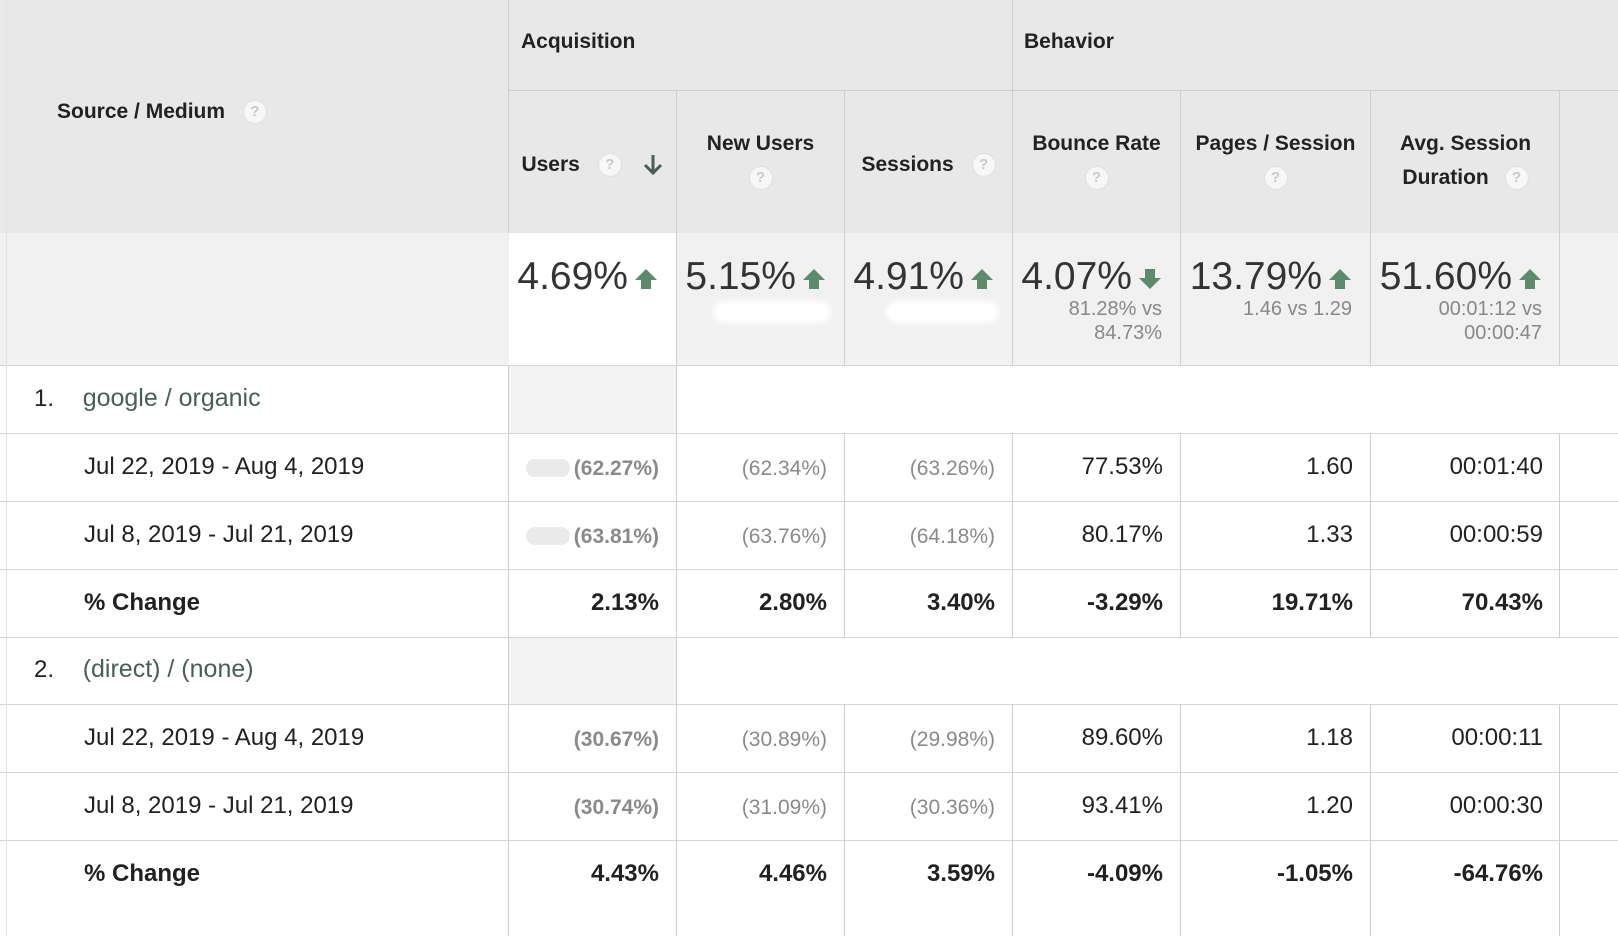  Describe the element at coordinates (1497, 737) in the screenshot. I see `avg-duration-value: 00:00:11` at that location.